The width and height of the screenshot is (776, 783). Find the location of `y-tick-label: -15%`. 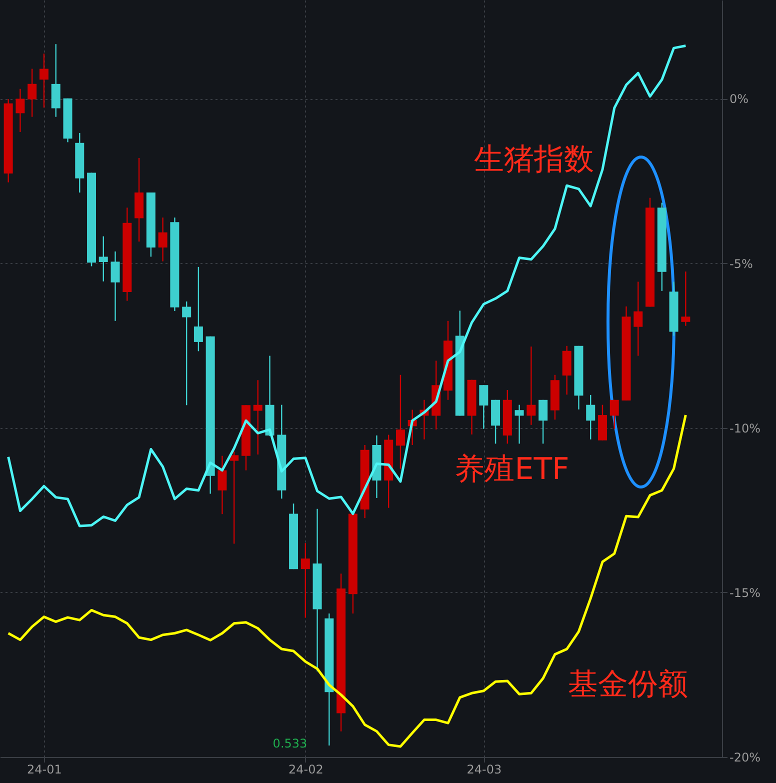

y-tick-label: -15% is located at coordinates (745, 593).